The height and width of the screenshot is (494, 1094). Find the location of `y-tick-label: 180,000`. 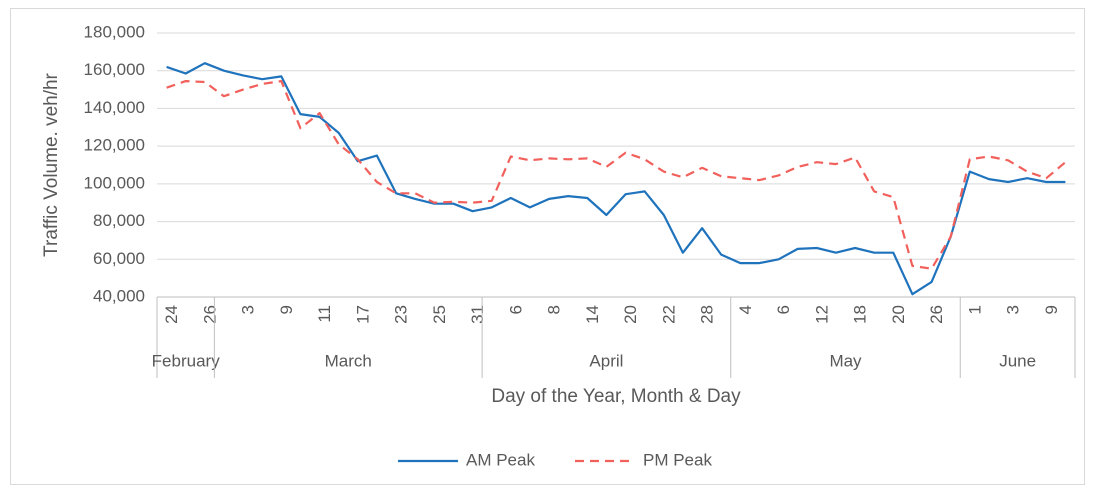

y-tick-label: 180,000 is located at coordinates (114, 31).